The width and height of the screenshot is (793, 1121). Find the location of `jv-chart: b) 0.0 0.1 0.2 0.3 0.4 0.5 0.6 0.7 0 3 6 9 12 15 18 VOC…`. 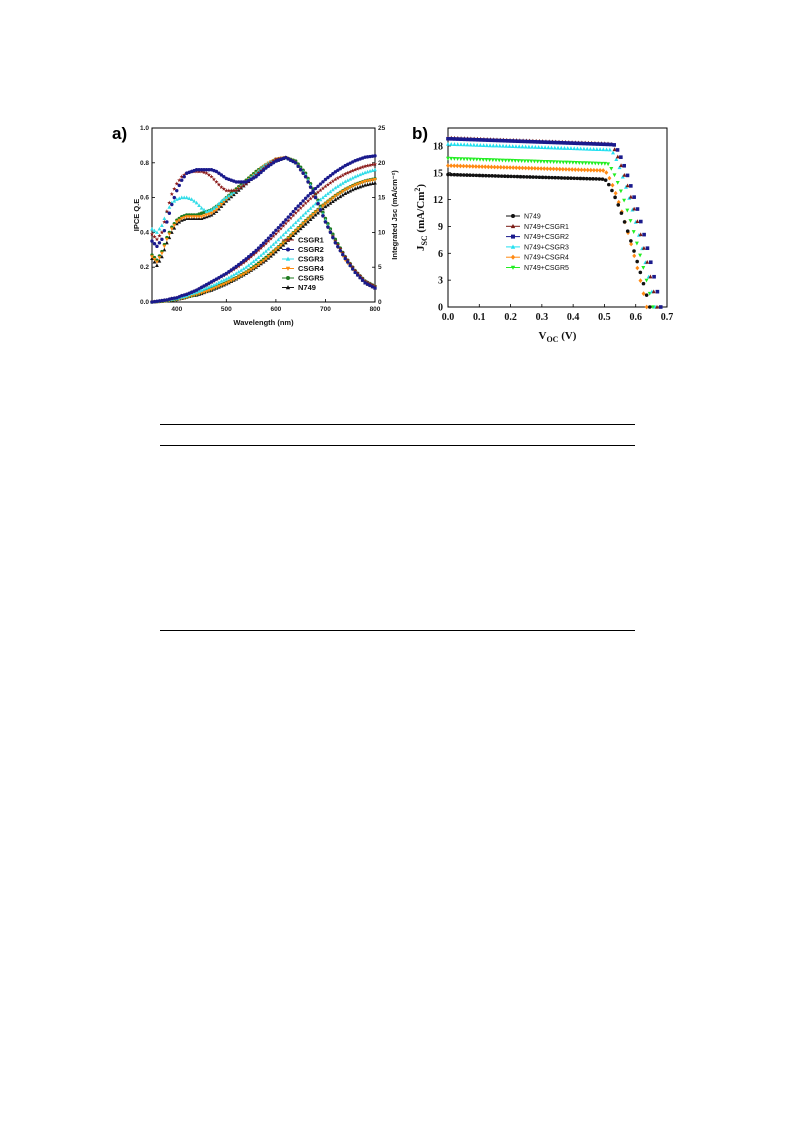

jv-chart: b) 0.0 0.1 0.2 0.3 0.4 0.5 0.6 0.7 0 3 6 9 12 15 18 VOC… is located at coordinates (542, 234).